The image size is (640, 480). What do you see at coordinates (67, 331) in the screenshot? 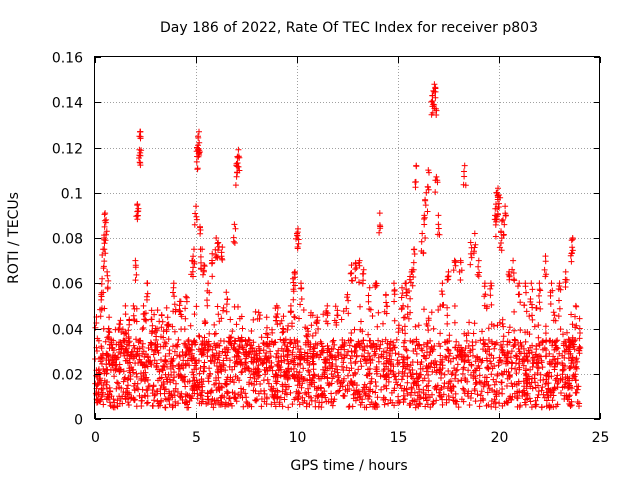
I see `y-tick-label: 0.04` at bounding box center [67, 331].